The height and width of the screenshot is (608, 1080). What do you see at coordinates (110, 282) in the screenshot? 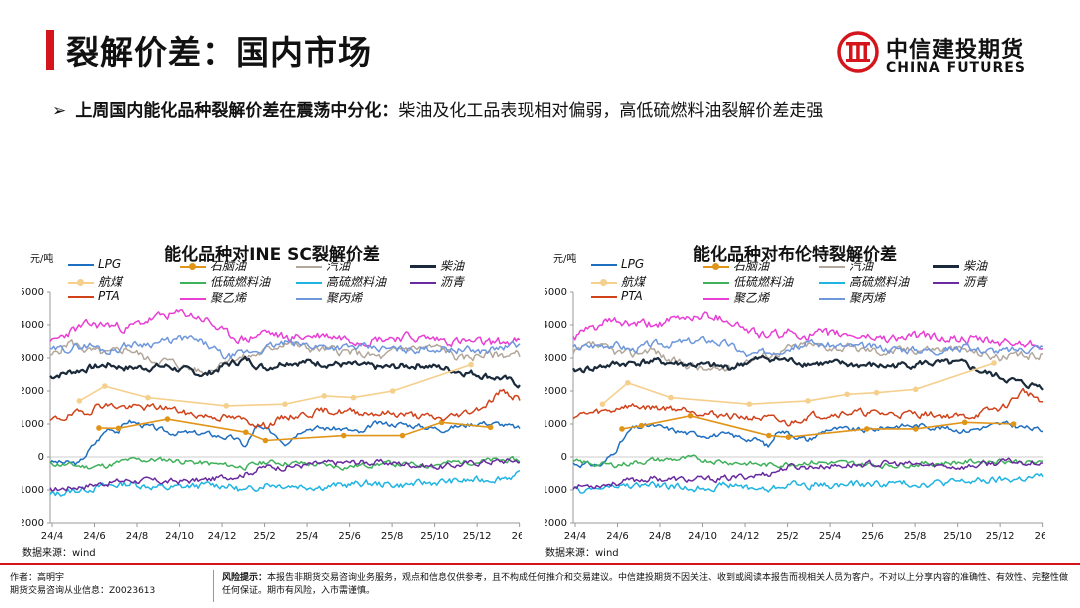
I see `legend-label: 航煤` at bounding box center [110, 282].